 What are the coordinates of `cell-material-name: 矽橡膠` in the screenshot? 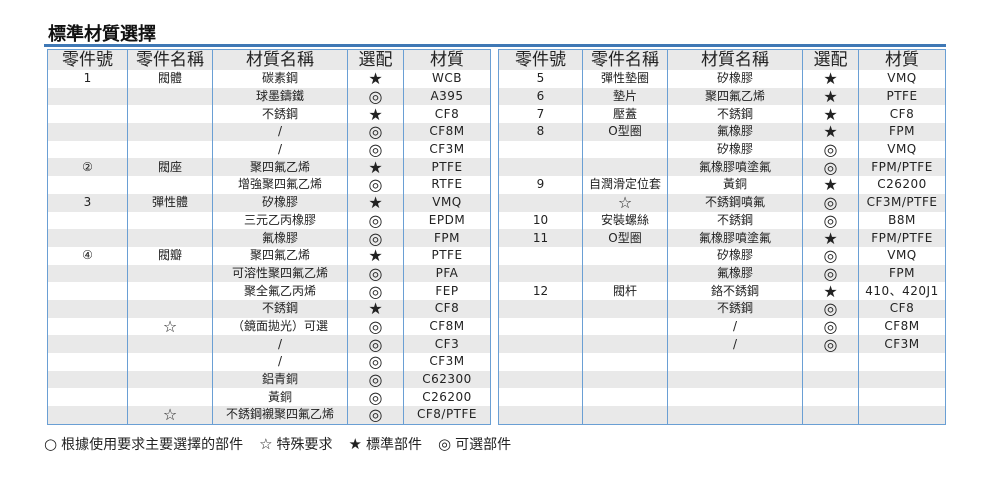 It's located at (735, 255).